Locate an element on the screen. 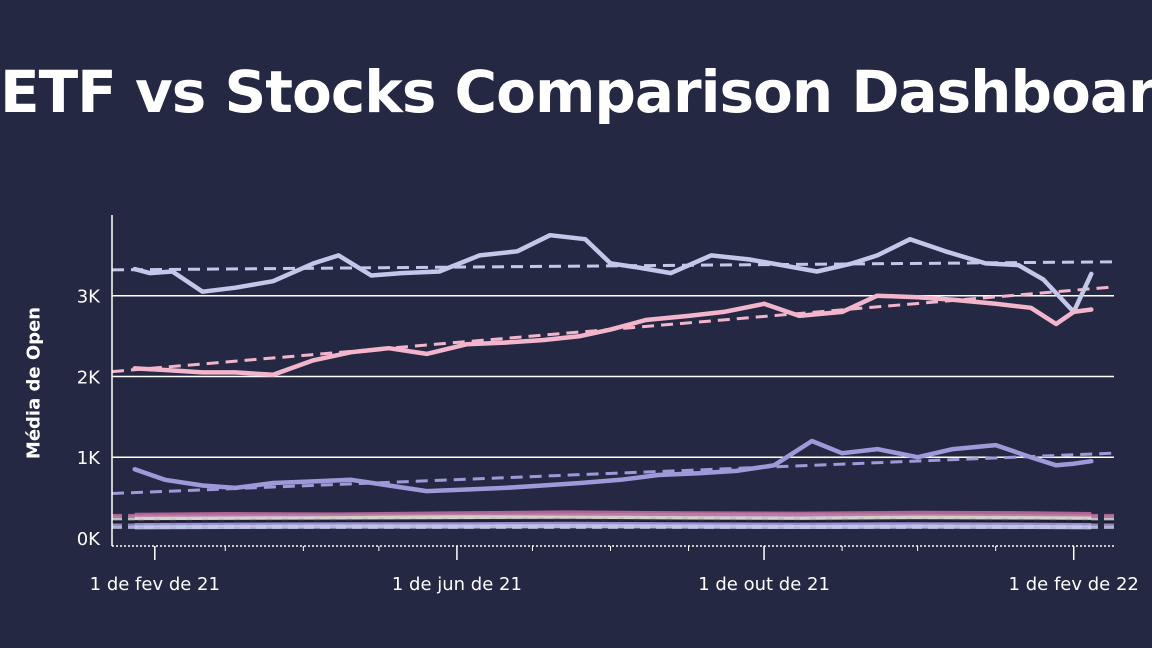 Image resolution: width=1152 pixels, height=648 pixels. y-tick-label: 0K is located at coordinates (89, 539).